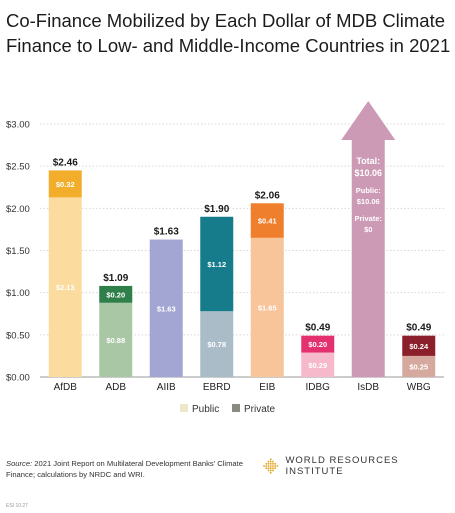 This screenshot has height=513, width=455. What do you see at coordinates (318, 387) in the screenshot?
I see `x-category-label: IDBG` at bounding box center [318, 387].